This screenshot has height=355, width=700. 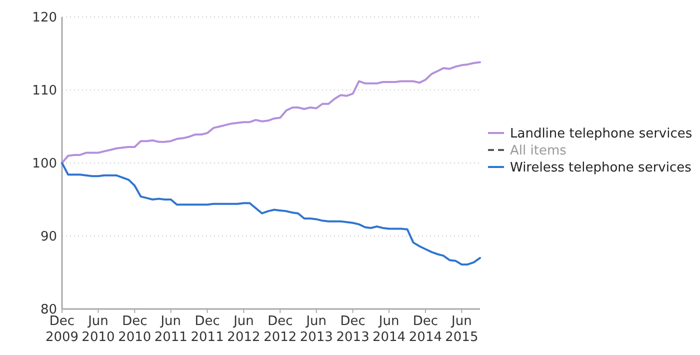 What do you see at coordinates (135, 329) in the screenshot?
I see `x-tick-label: Dec 2010` at bounding box center [135, 329].